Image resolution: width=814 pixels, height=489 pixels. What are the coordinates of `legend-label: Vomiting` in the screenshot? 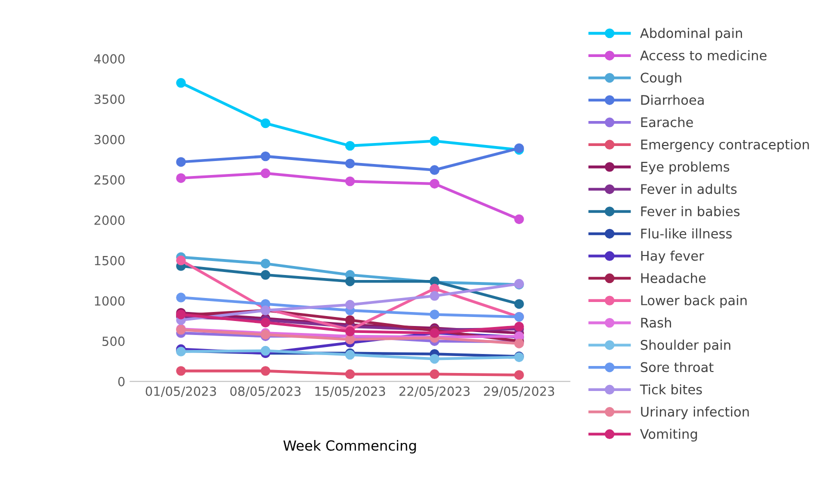 It's located at (668, 435).